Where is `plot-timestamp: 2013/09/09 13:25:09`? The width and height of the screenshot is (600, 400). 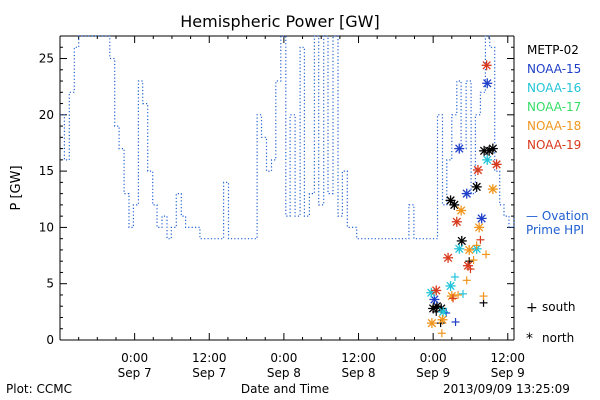
plot-timestamp: 2013/09/09 13:25:09 is located at coordinates (506, 389).